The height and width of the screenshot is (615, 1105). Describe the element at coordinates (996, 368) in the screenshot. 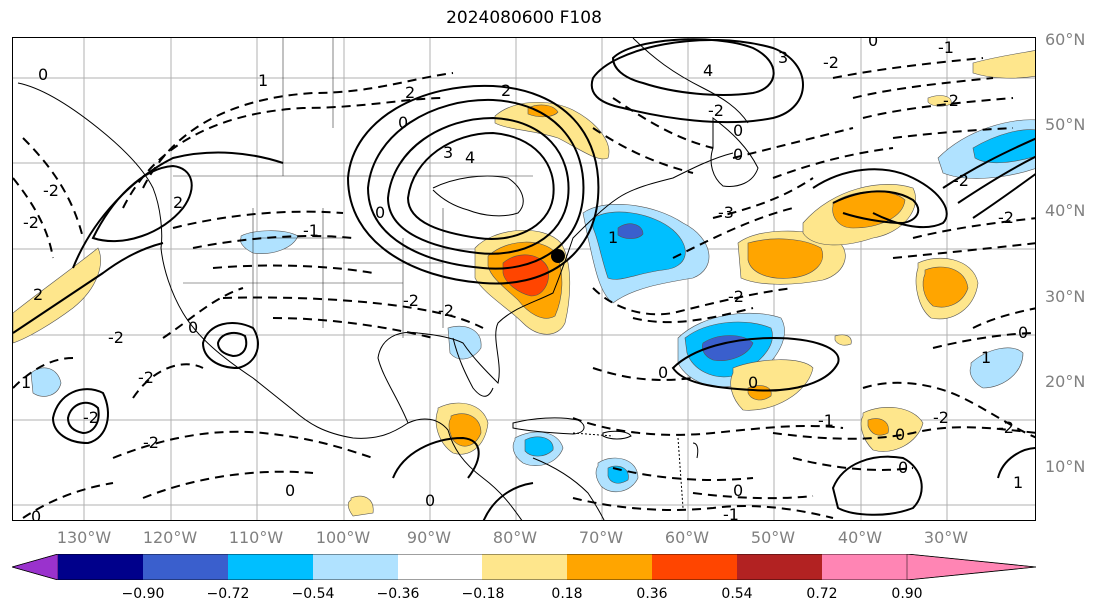

I see `cold-anomaly-east-30n` at that location.